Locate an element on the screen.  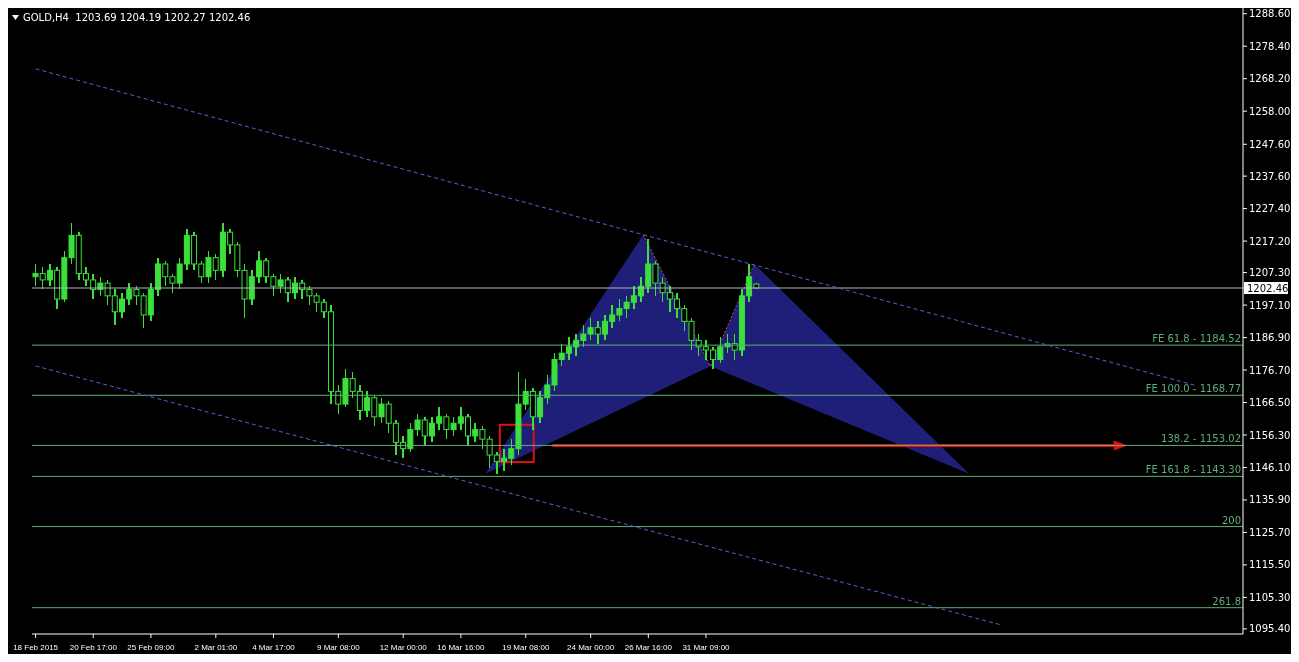
x-tick-label: 16 Mar 16:00 is located at coordinates (461, 647).